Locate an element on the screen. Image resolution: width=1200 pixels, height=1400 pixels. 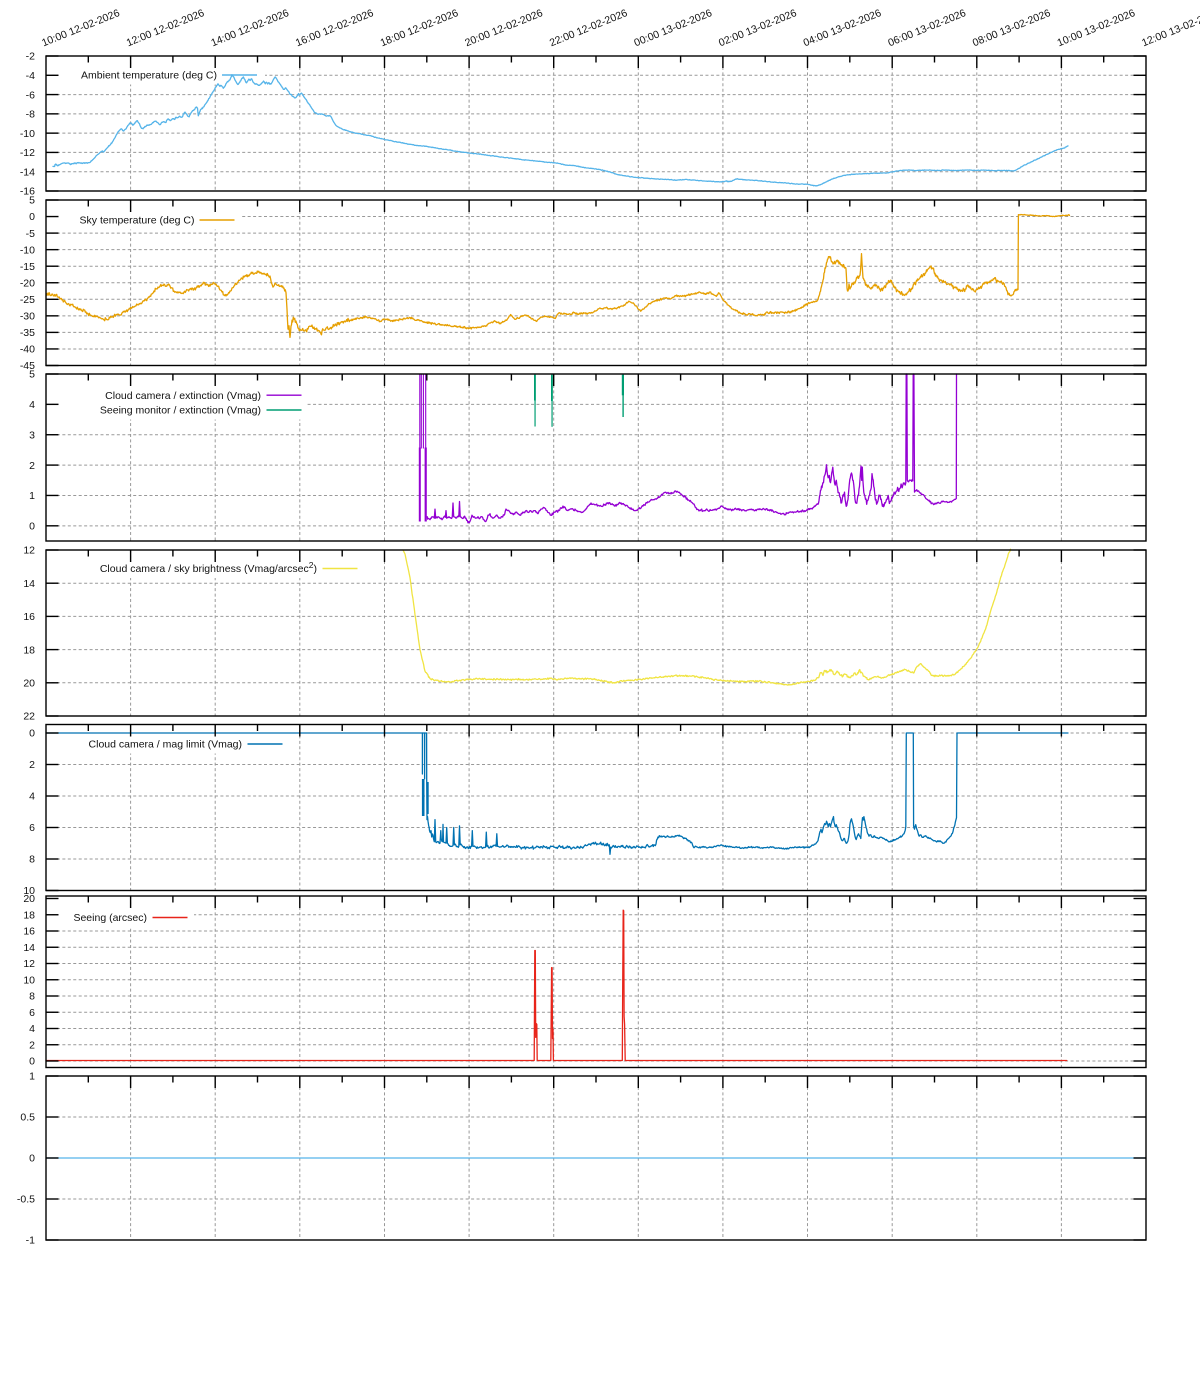
svg-text: 0.5 is located at coordinates (27, 1118).